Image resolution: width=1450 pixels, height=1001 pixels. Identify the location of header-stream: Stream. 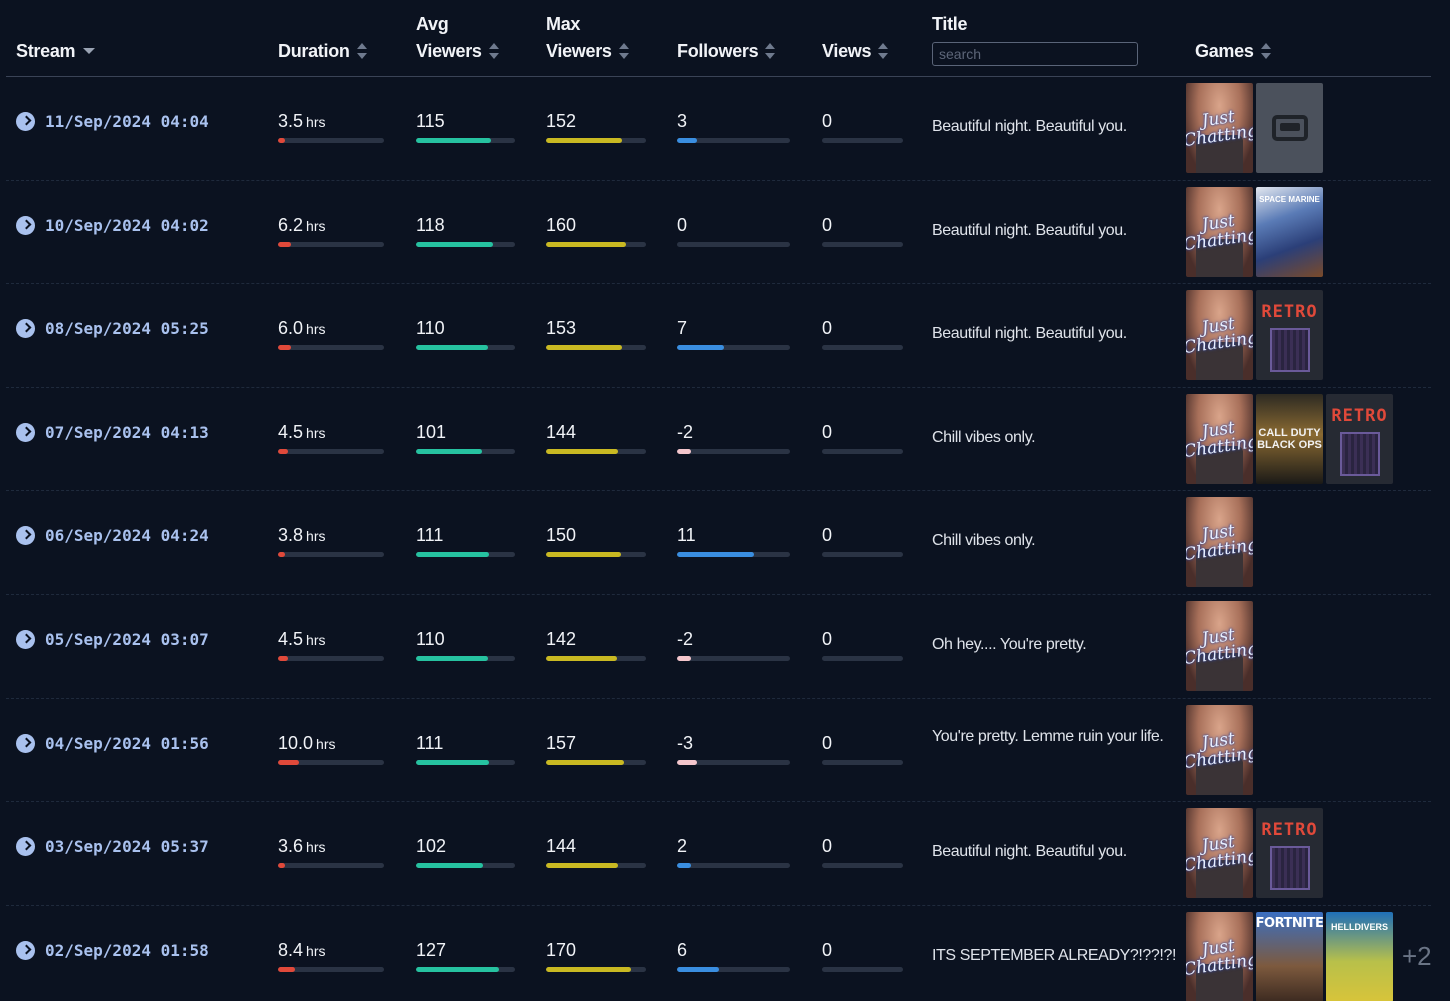
(56, 51).